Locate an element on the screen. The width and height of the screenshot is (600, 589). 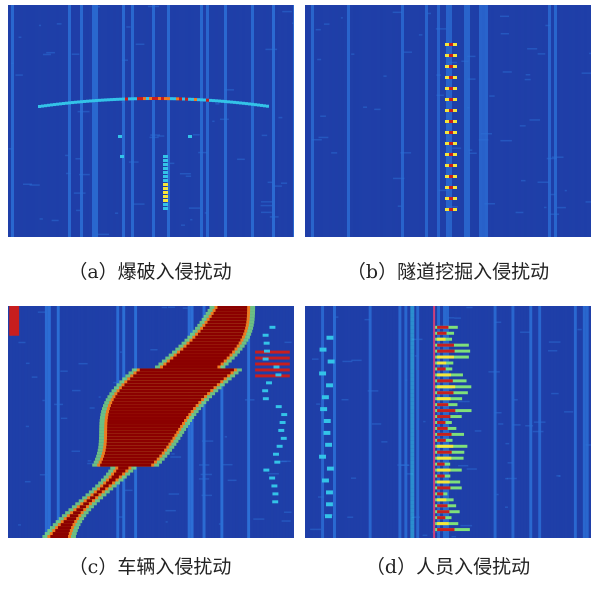
caption-a: （a）爆破入侵扰动 is located at coordinates (150, 272).